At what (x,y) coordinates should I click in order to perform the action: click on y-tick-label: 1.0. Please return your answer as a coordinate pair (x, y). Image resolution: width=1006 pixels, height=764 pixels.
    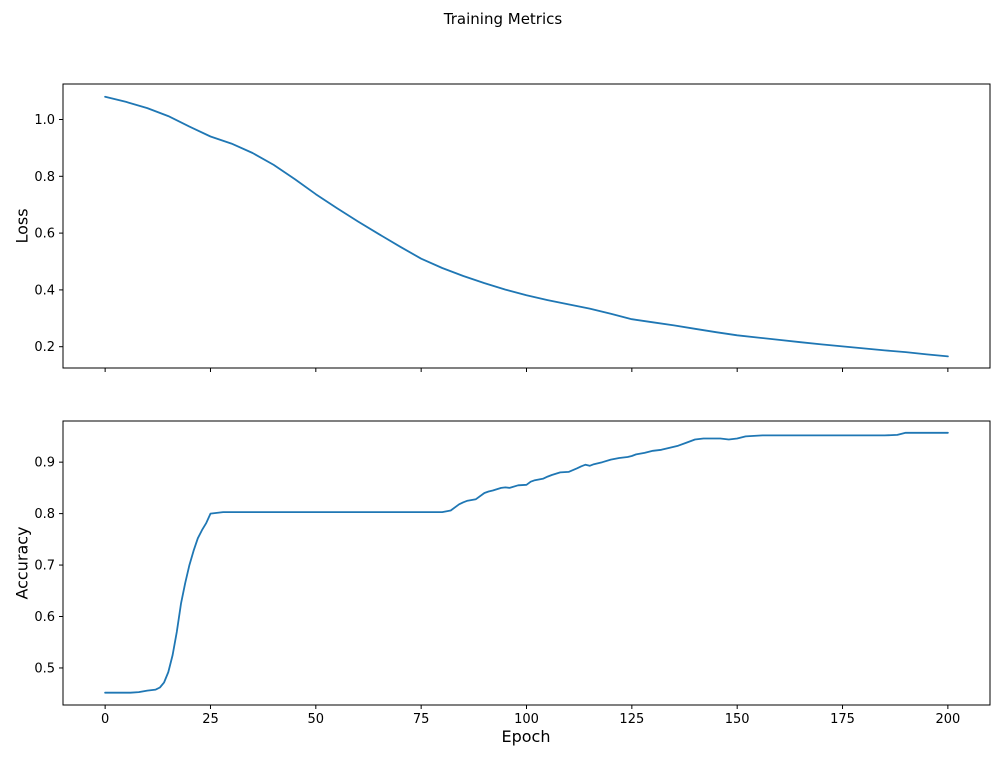
    Looking at the image, I should click on (44, 120).